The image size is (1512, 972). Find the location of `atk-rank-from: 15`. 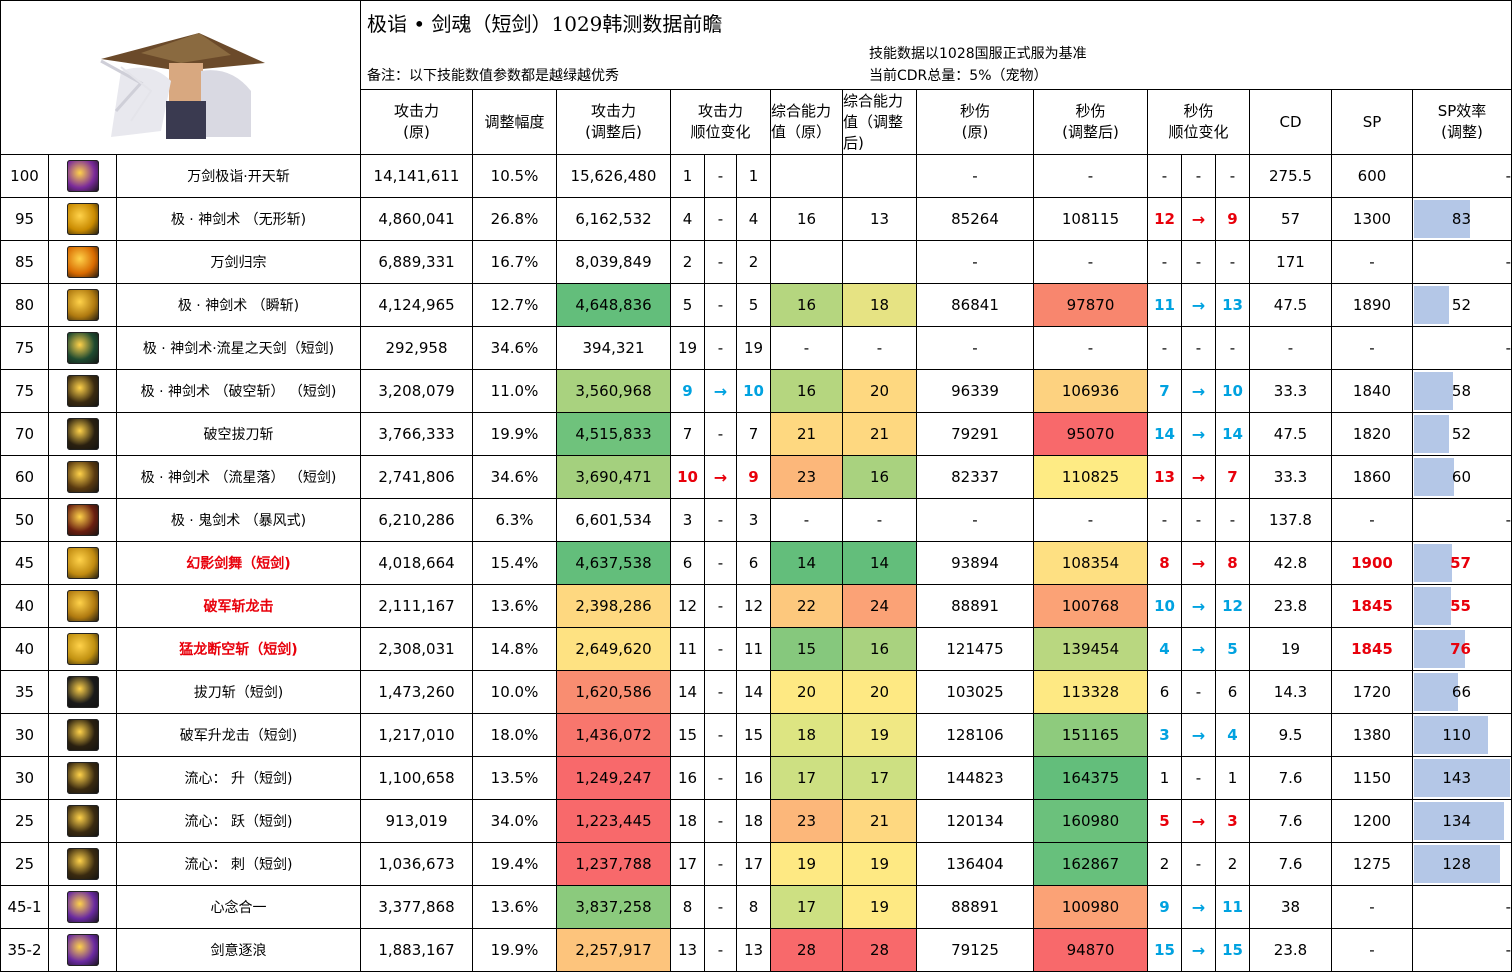

atk-rank-from: 15 is located at coordinates (687, 735).